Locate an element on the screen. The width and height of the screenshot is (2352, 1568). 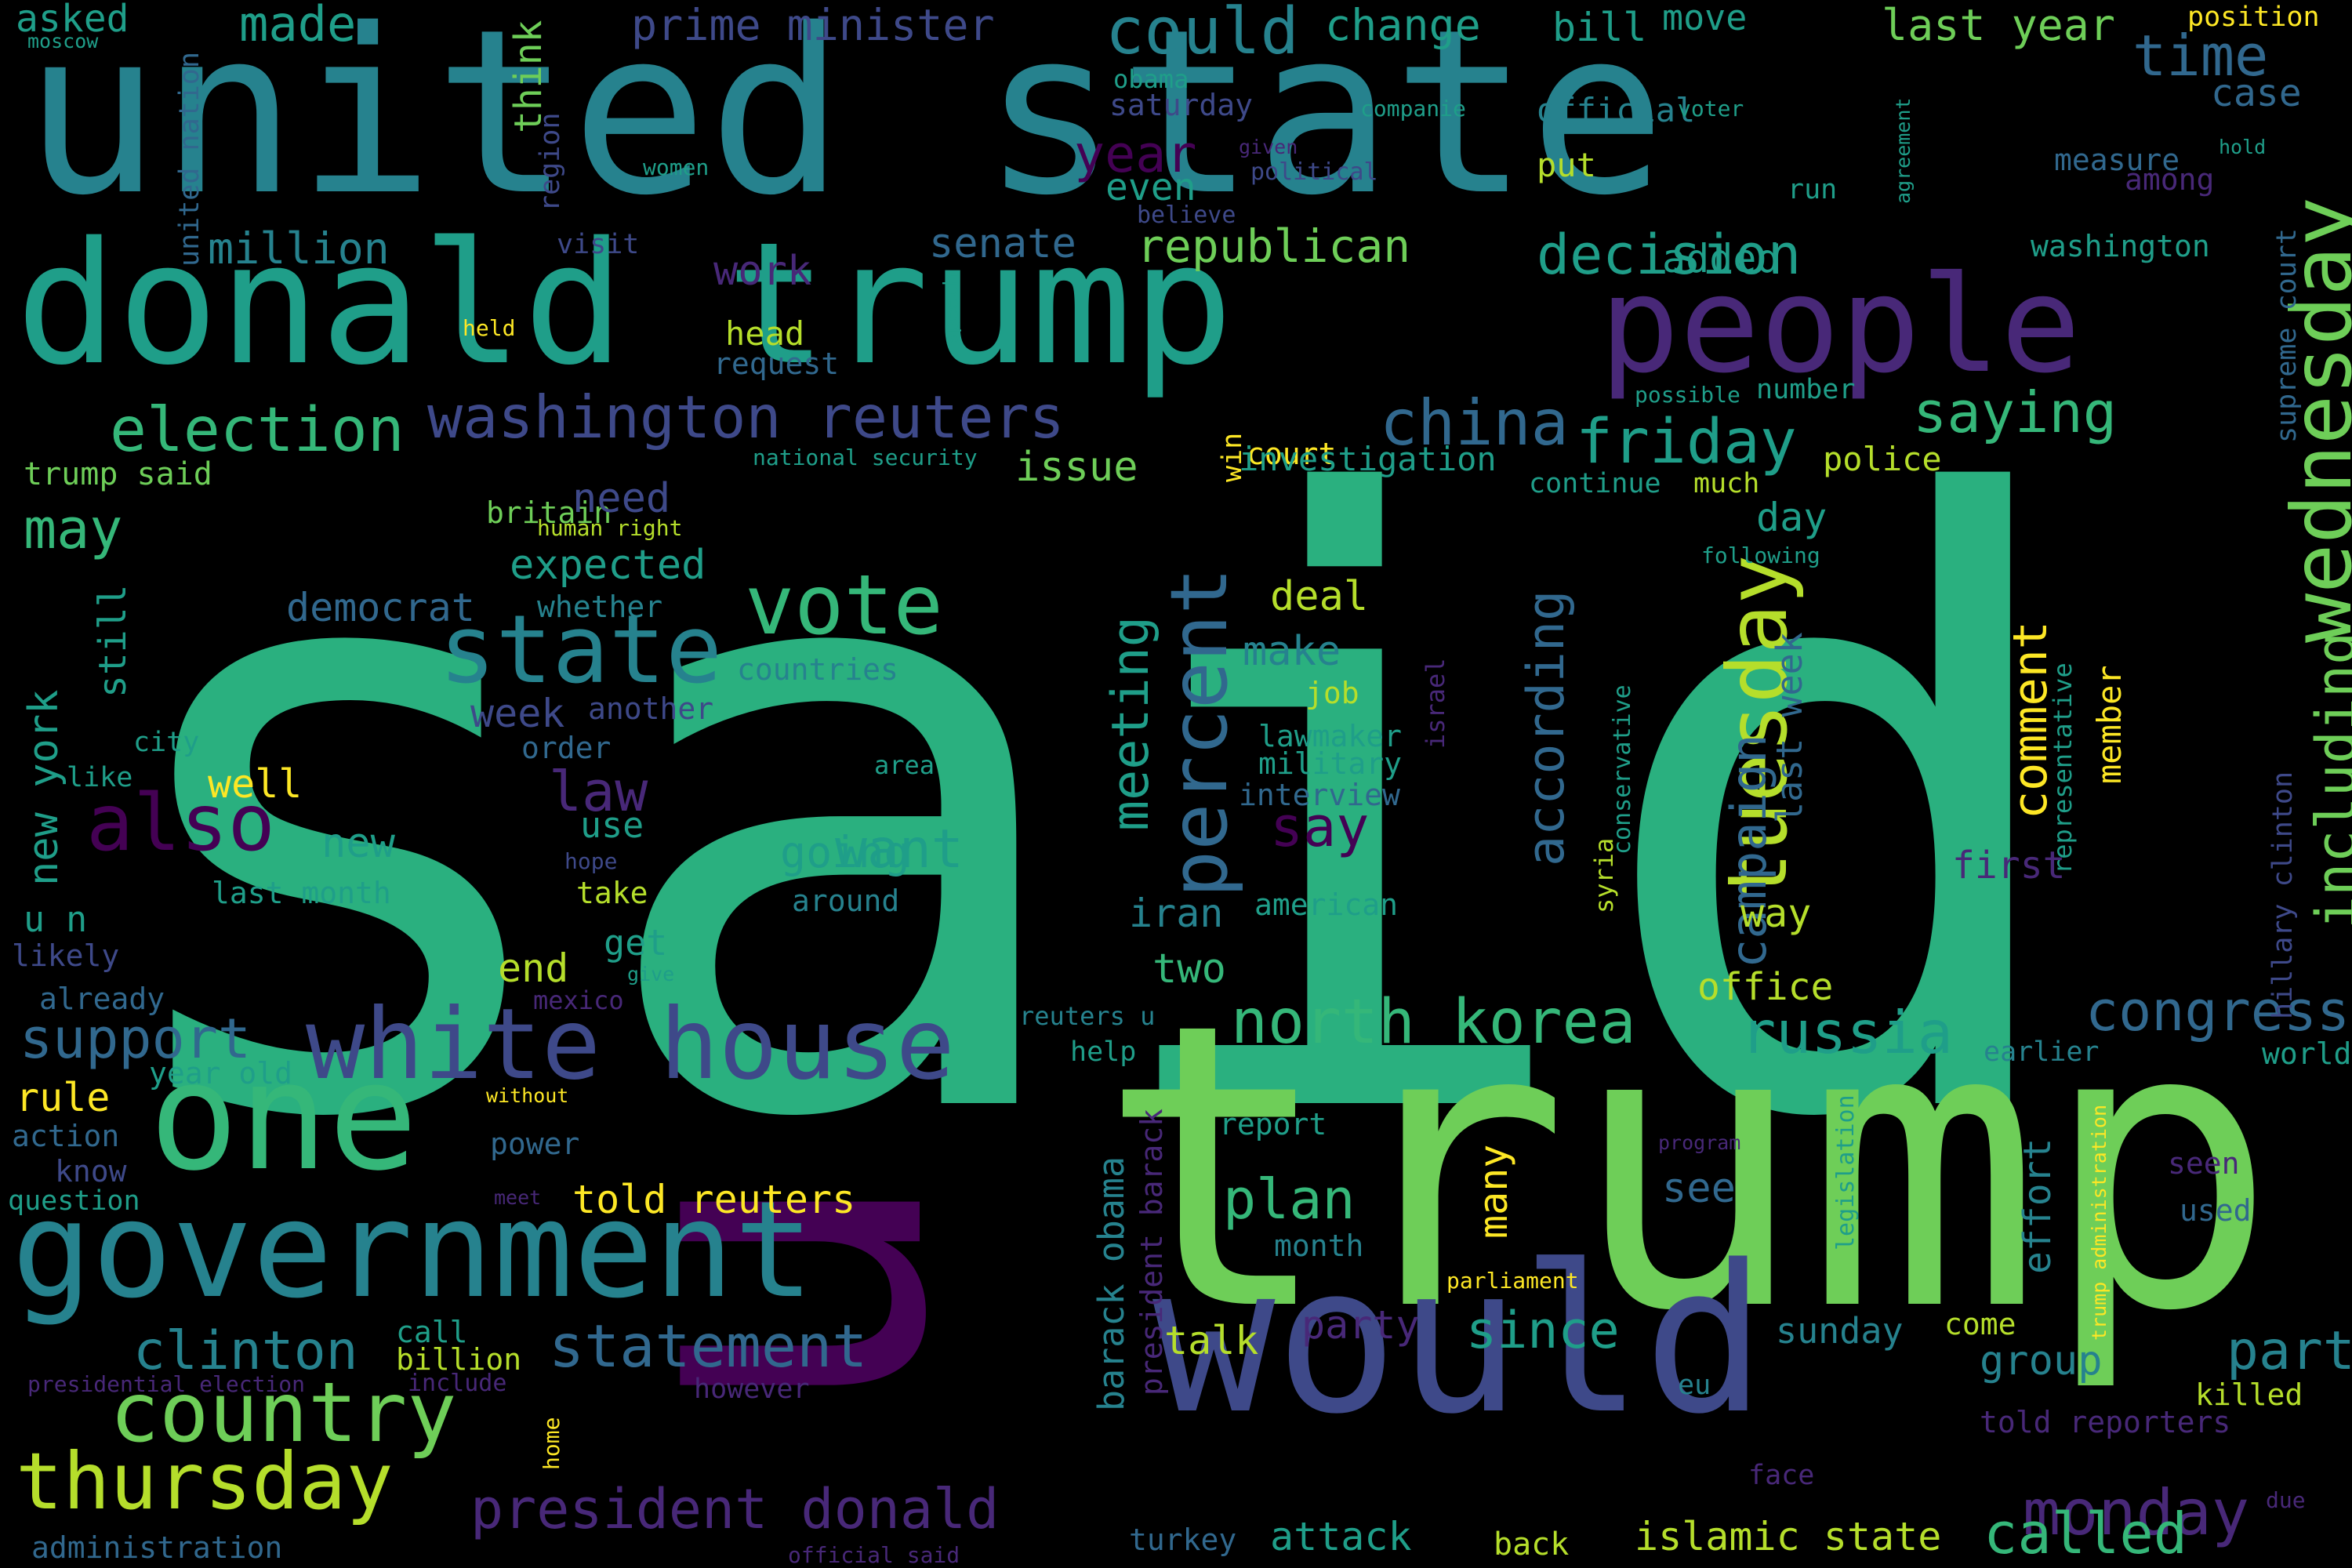
cloud-word-seen: seen is located at coordinates (2204, 1163).